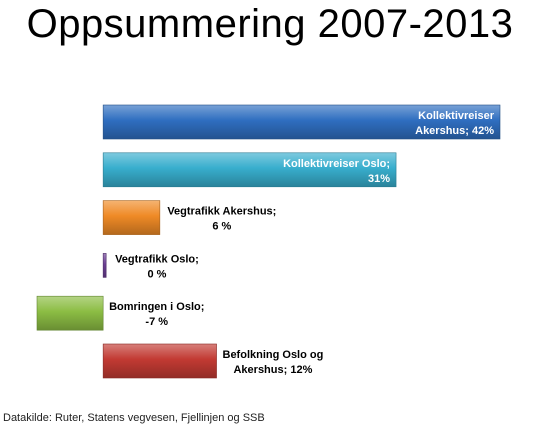  What do you see at coordinates (270, 24) in the screenshot?
I see `chart-title: Oppsummering 2007-2013` at bounding box center [270, 24].